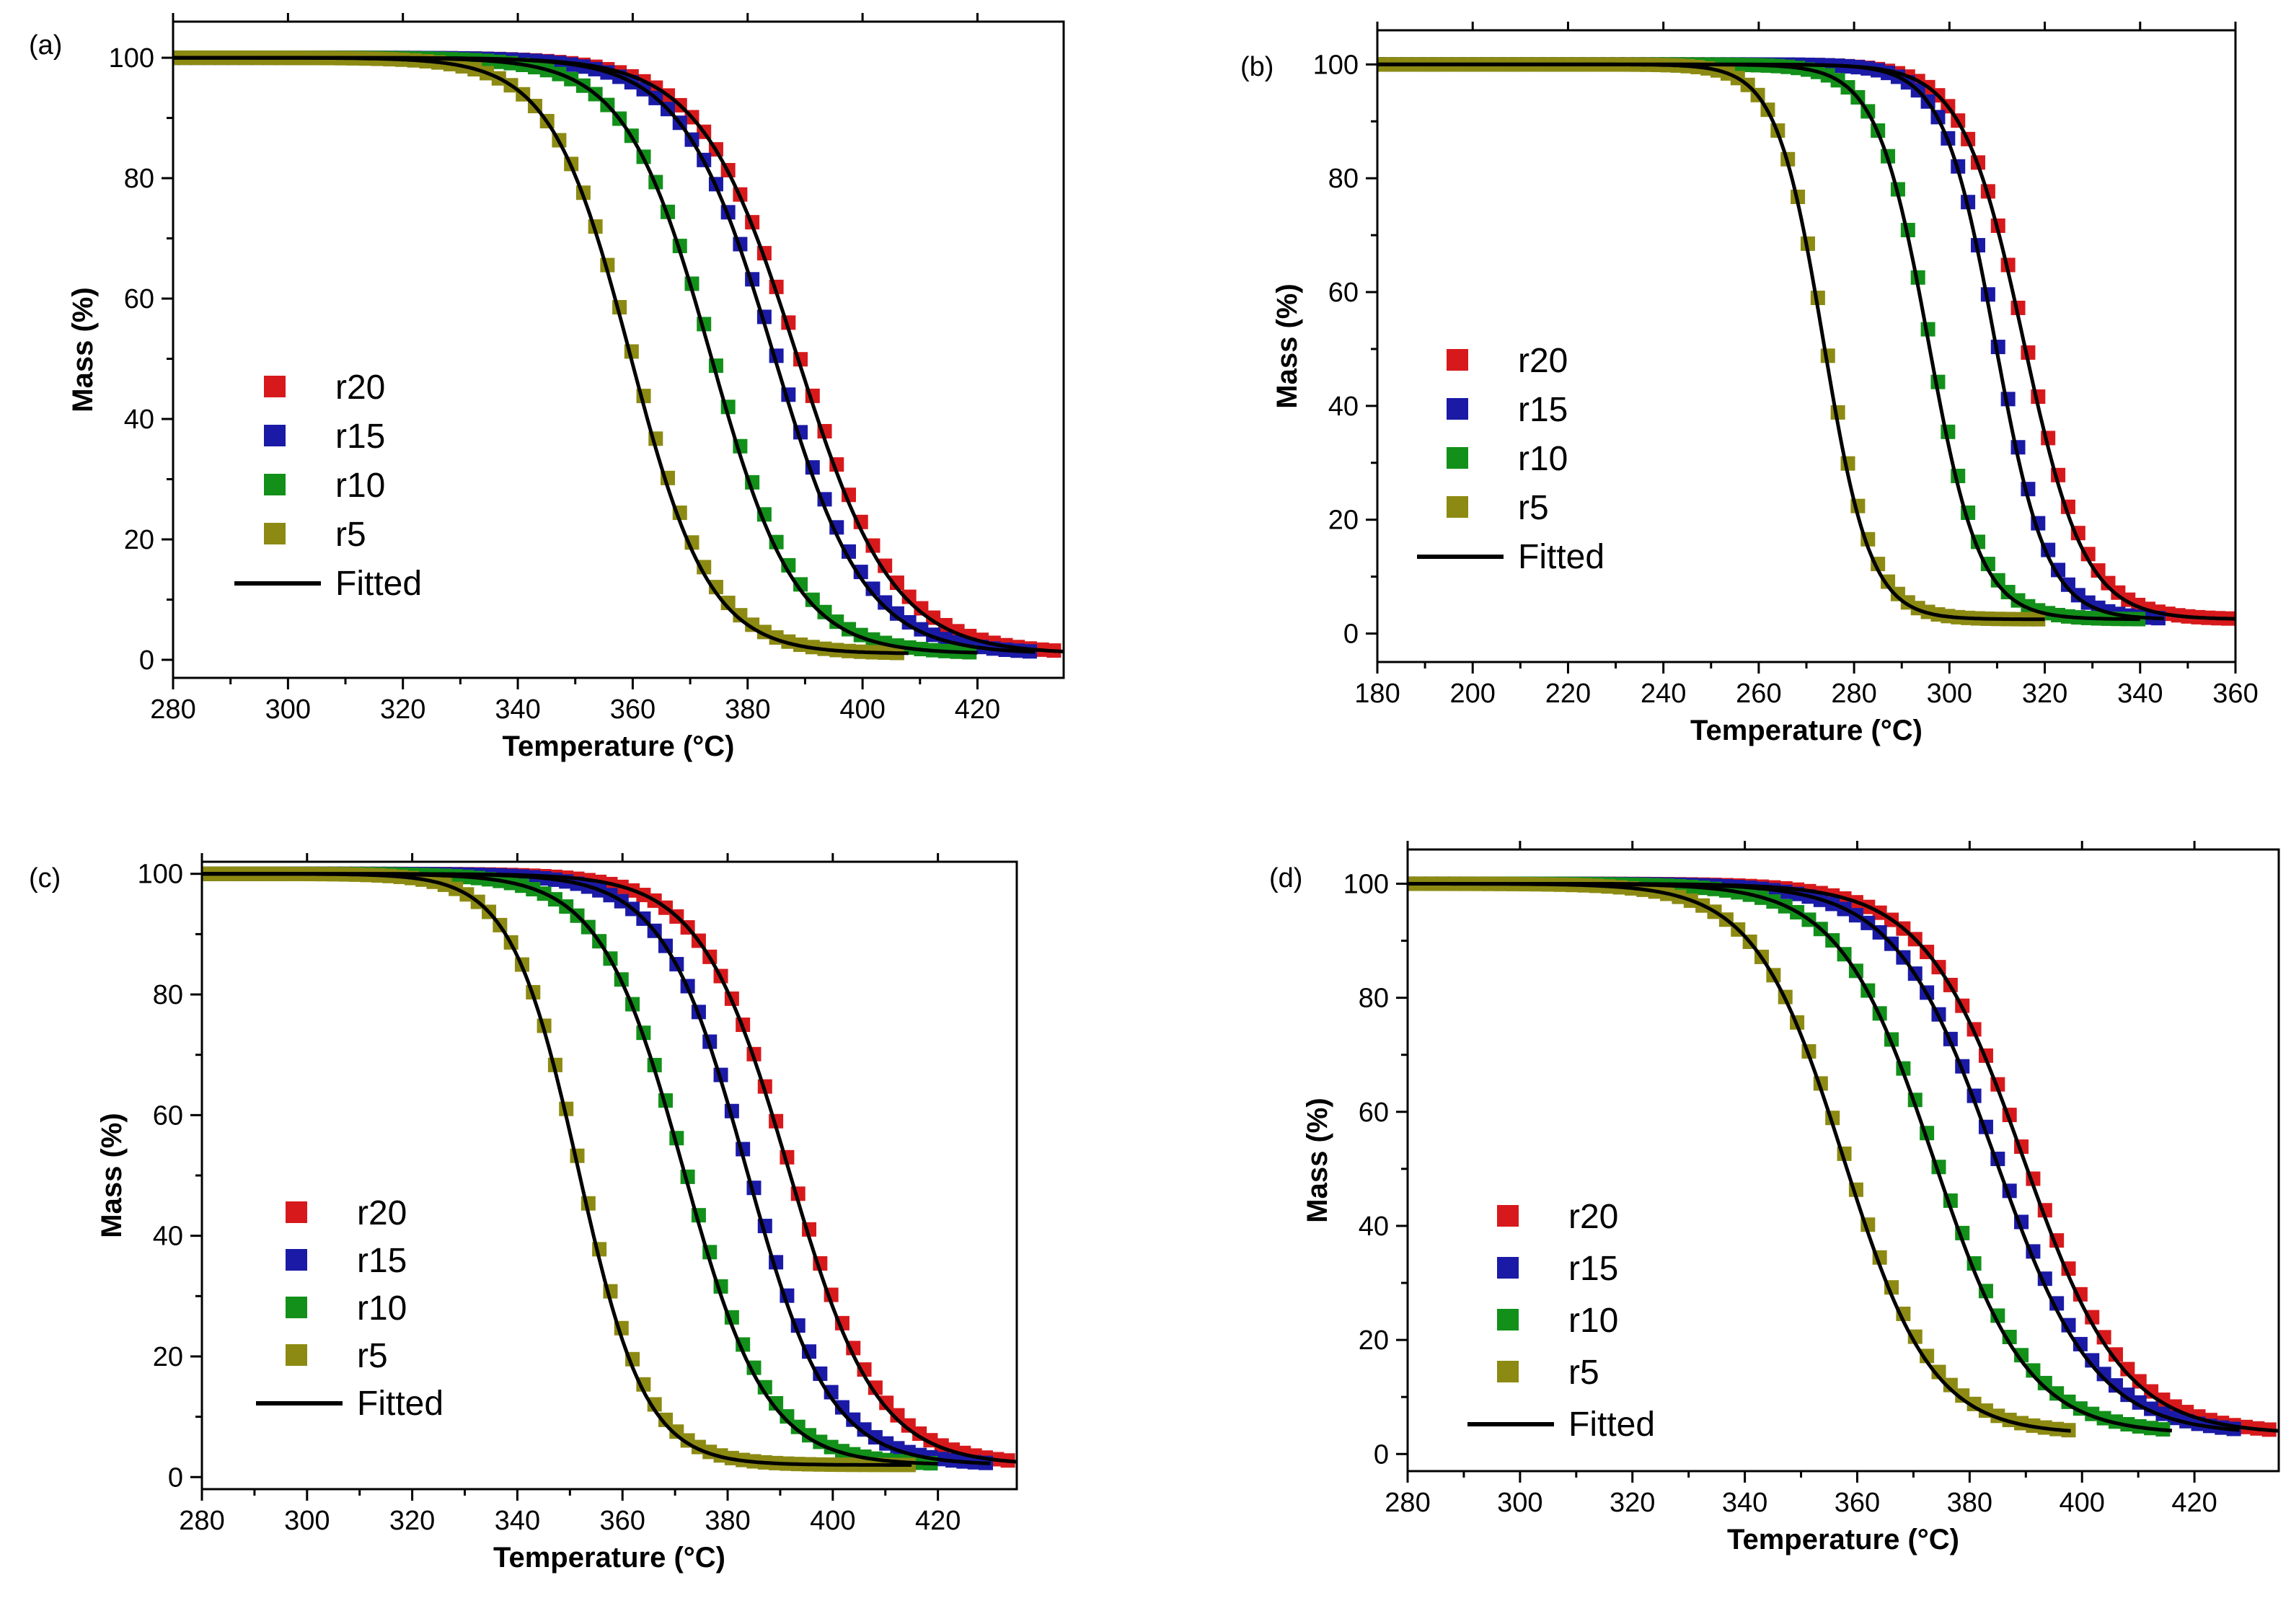 This screenshot has width=2291, height=1624. What do you see at coordinates (1287, 345) in the screenshot?
I see `y-axis-title: Mass (%)` at bounding box center [1287, 345].